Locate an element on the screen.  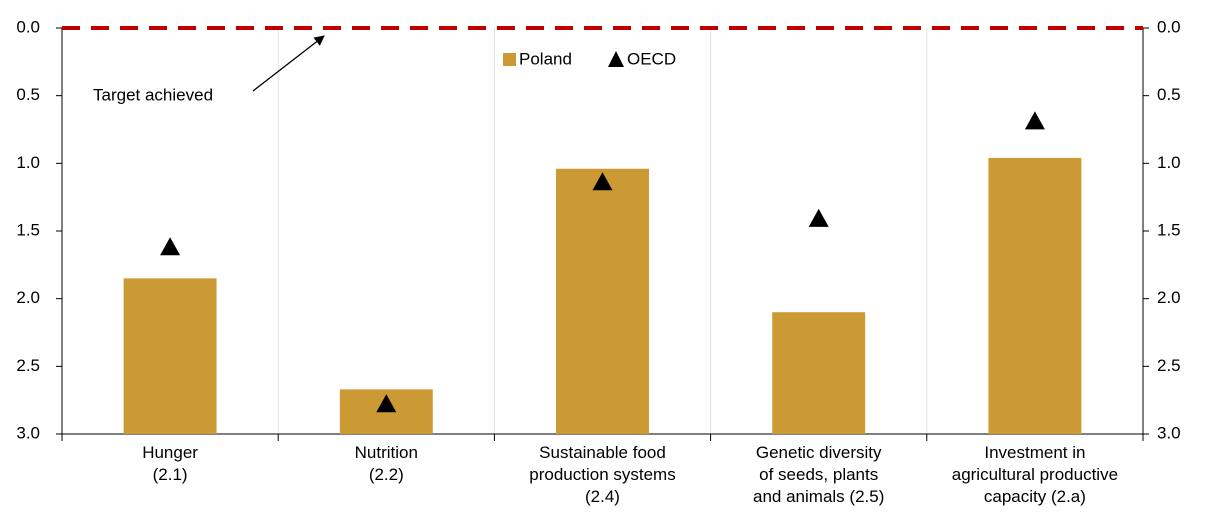
annotation-arrow is located at coordinates (288, 63).